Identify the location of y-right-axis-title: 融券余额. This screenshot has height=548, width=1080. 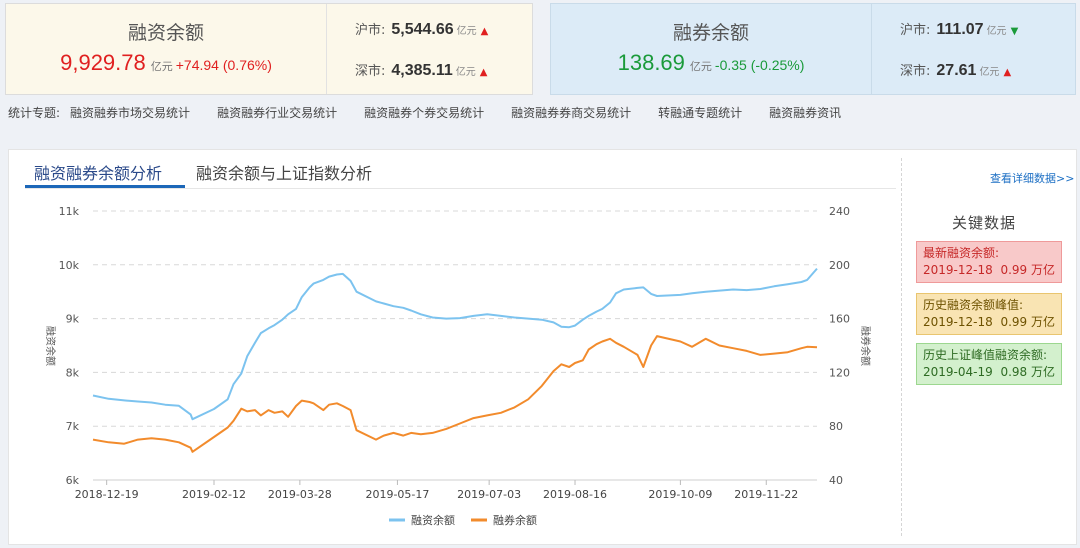
(865, 346).